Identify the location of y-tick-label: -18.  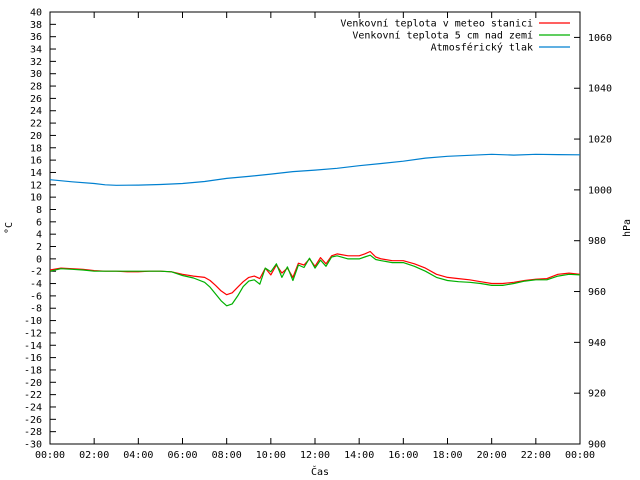
(33, 370).